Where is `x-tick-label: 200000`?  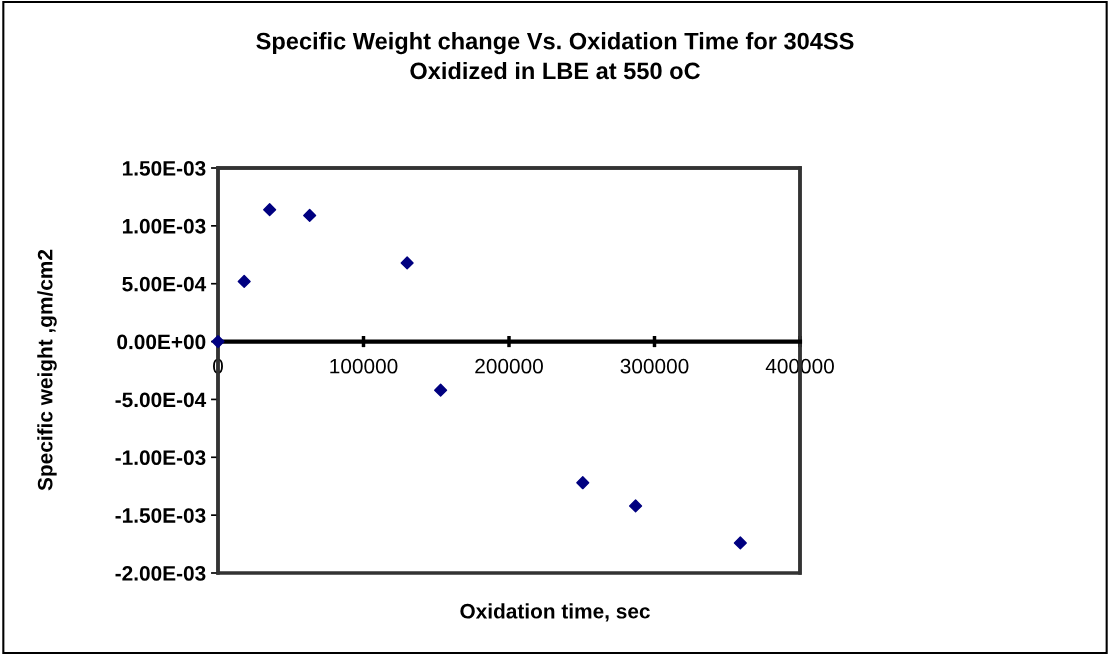
x-tick-label: 200000 is located at coordinates (509, 366).